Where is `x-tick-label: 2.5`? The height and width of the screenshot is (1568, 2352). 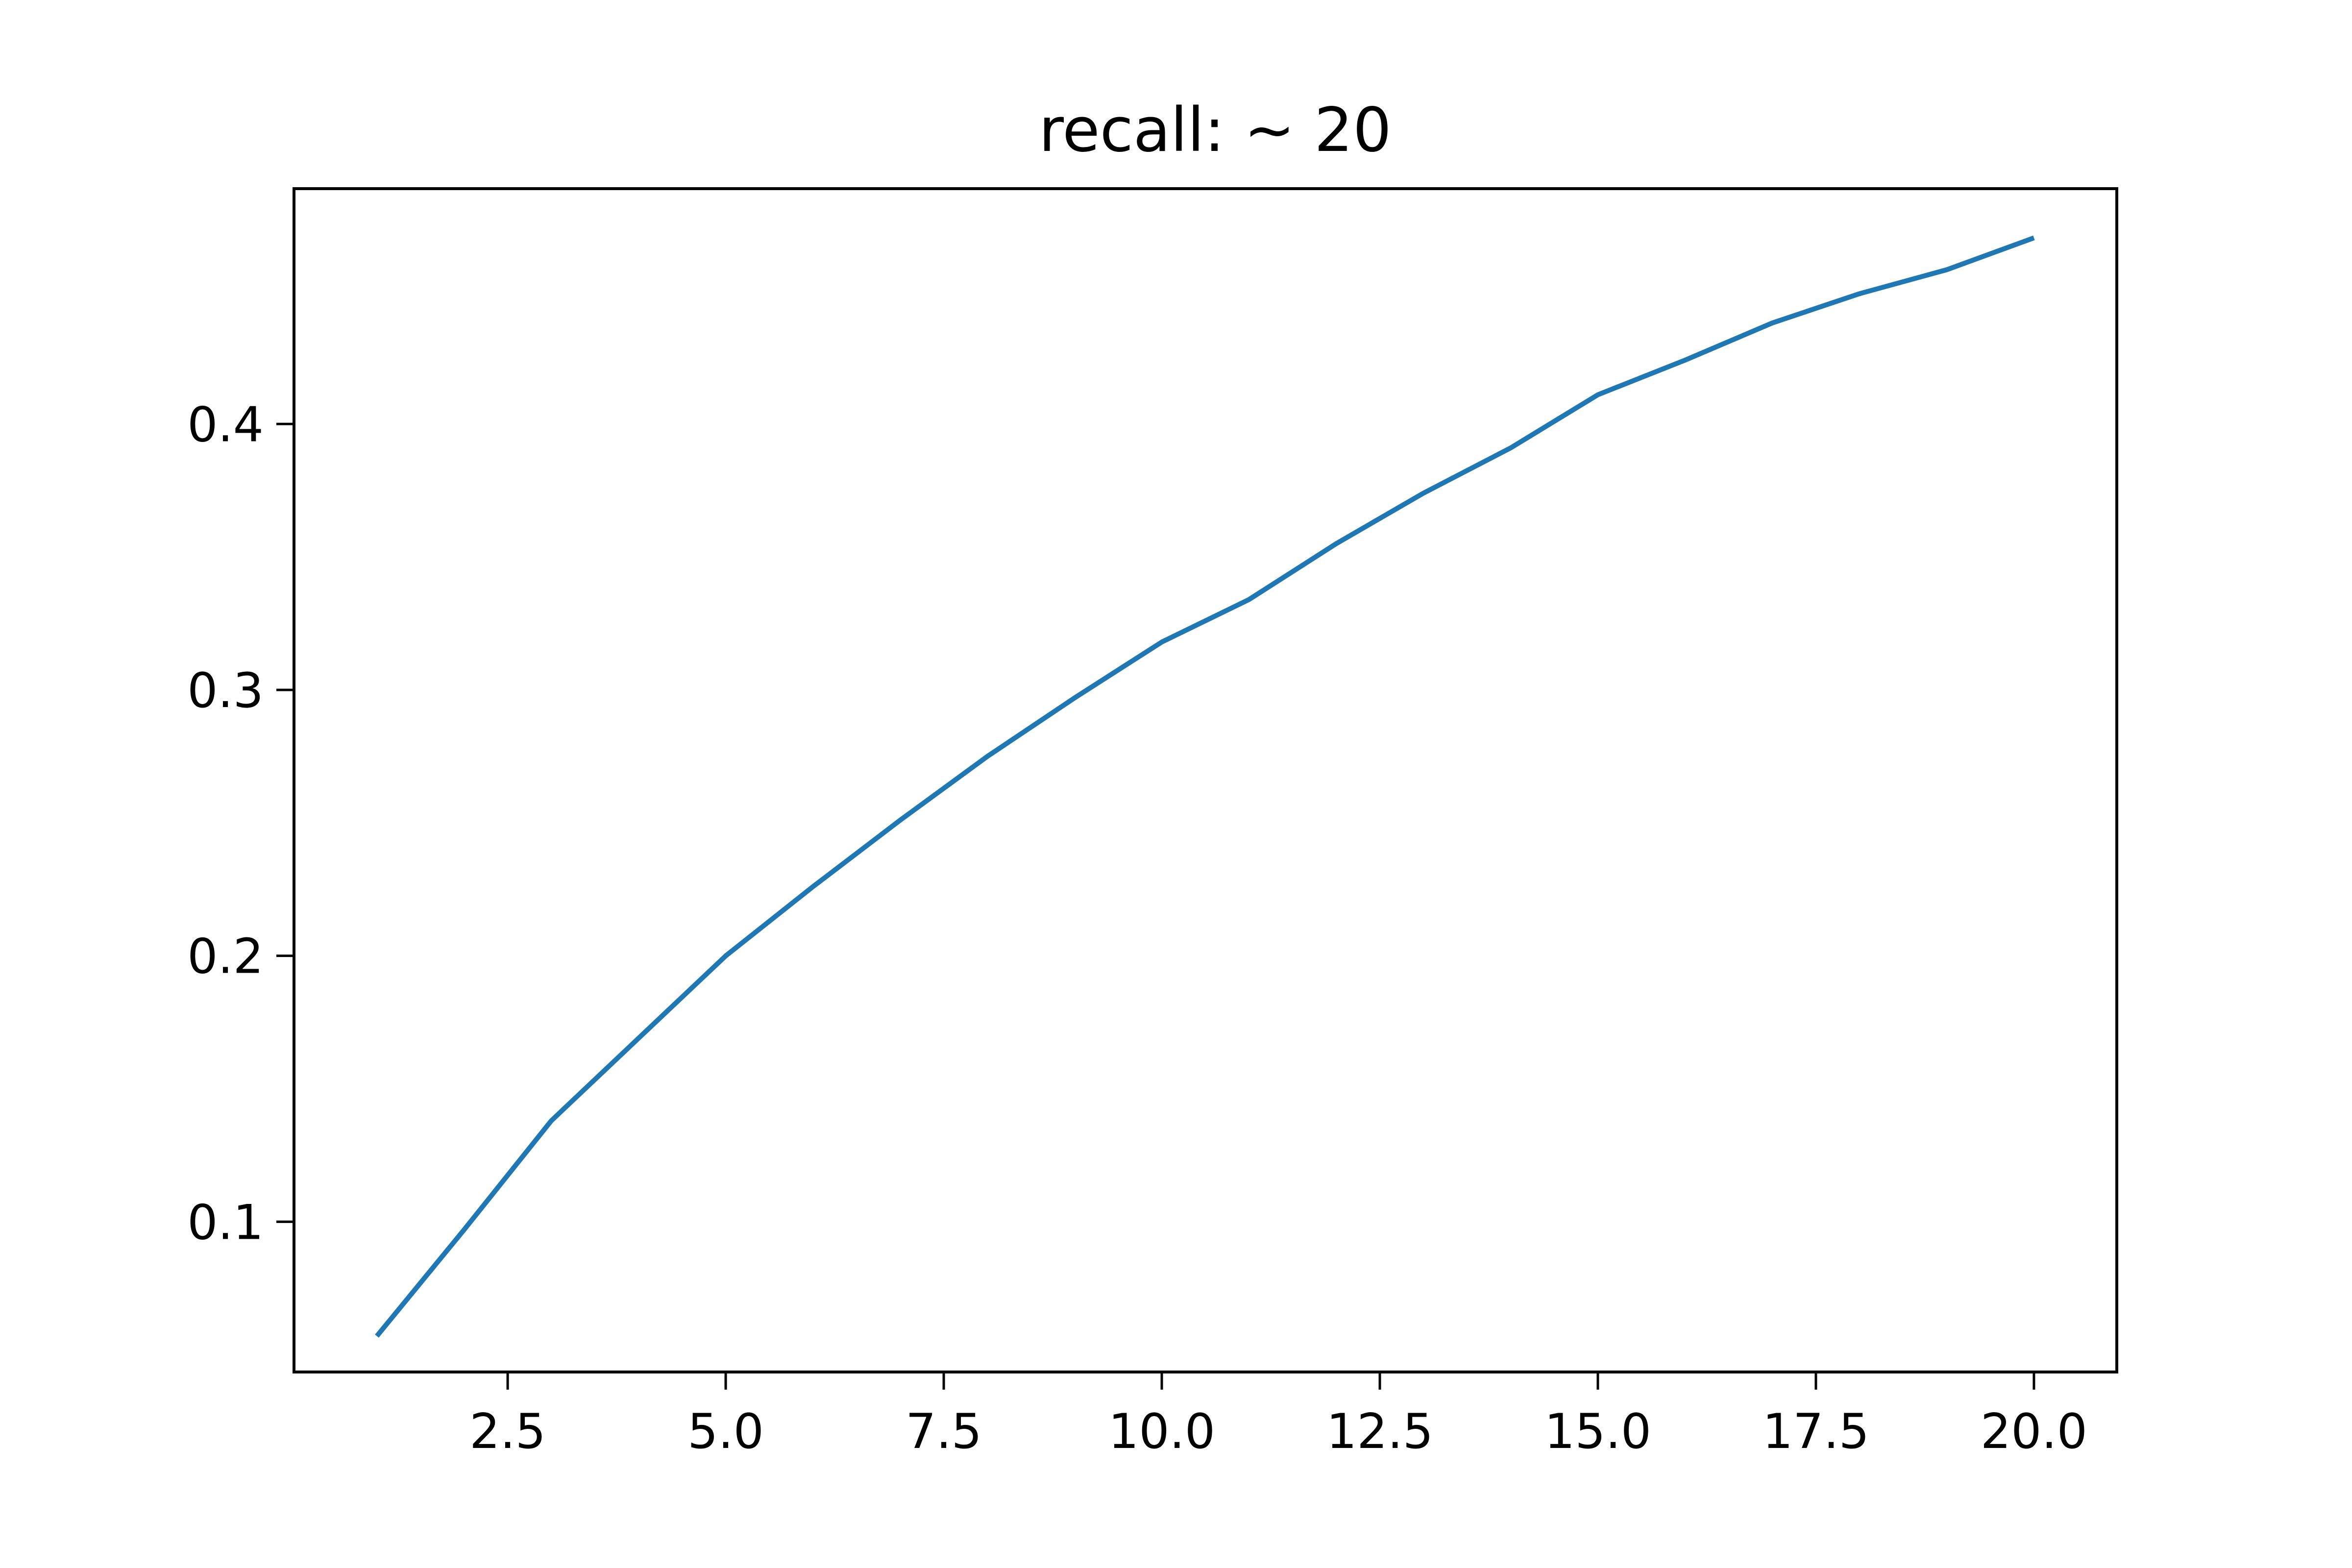
x-tick-label: 2.5 is located at coordinates (507, 1432).